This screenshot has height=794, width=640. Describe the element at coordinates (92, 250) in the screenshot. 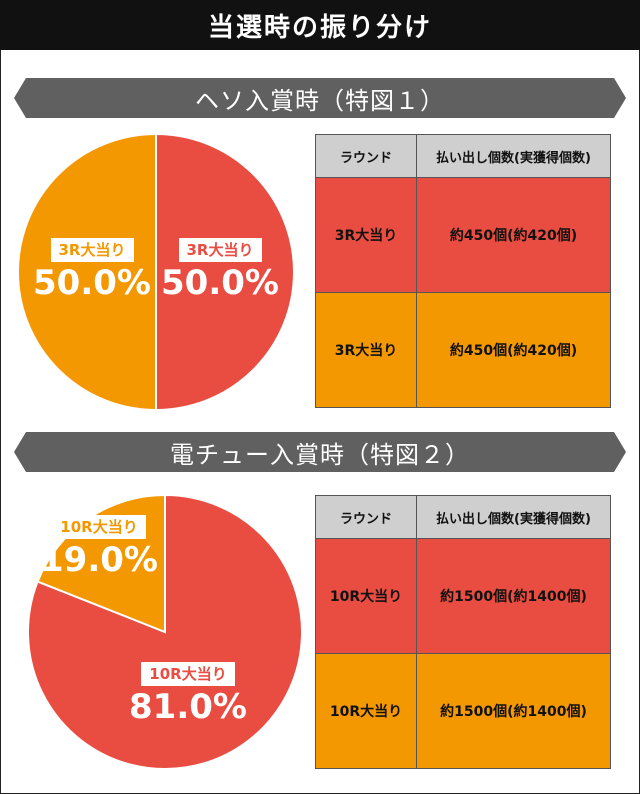

I see `pie1-orange-tag: 3R大当り` at that location.